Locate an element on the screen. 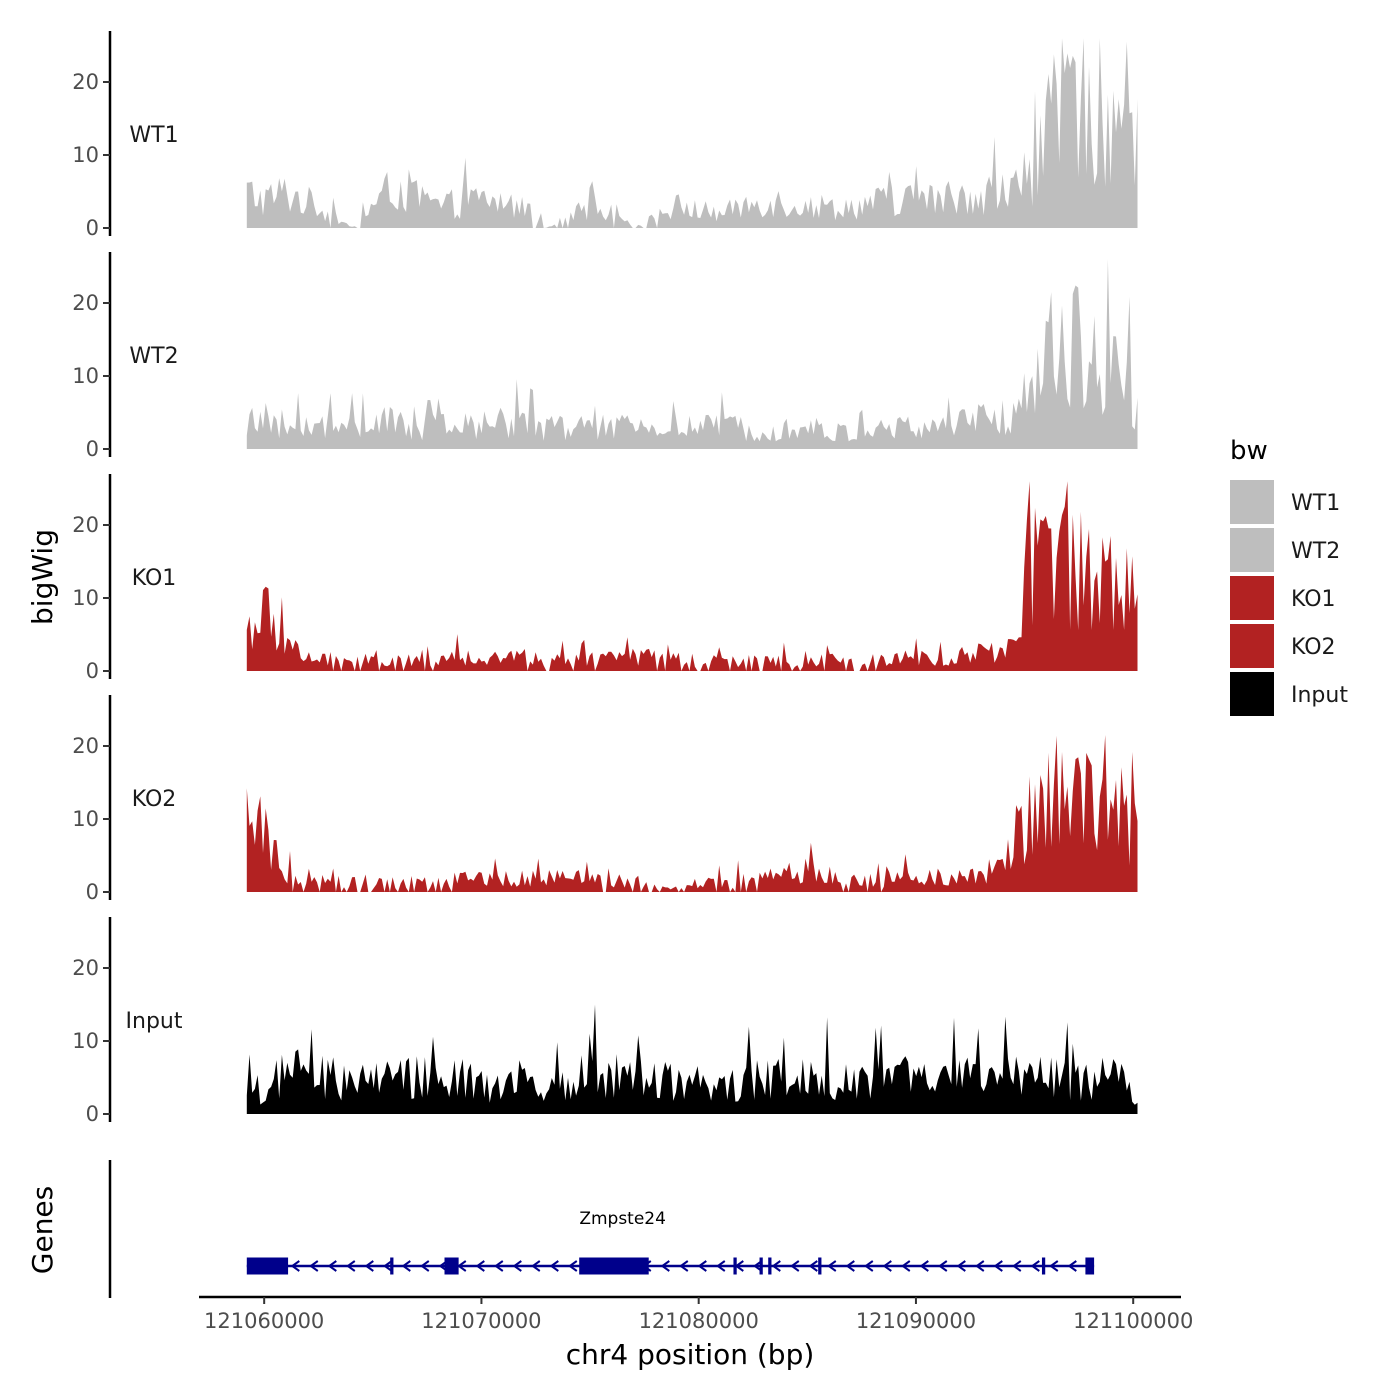  signal-area-ko2 is located at coordinates (692, 813).